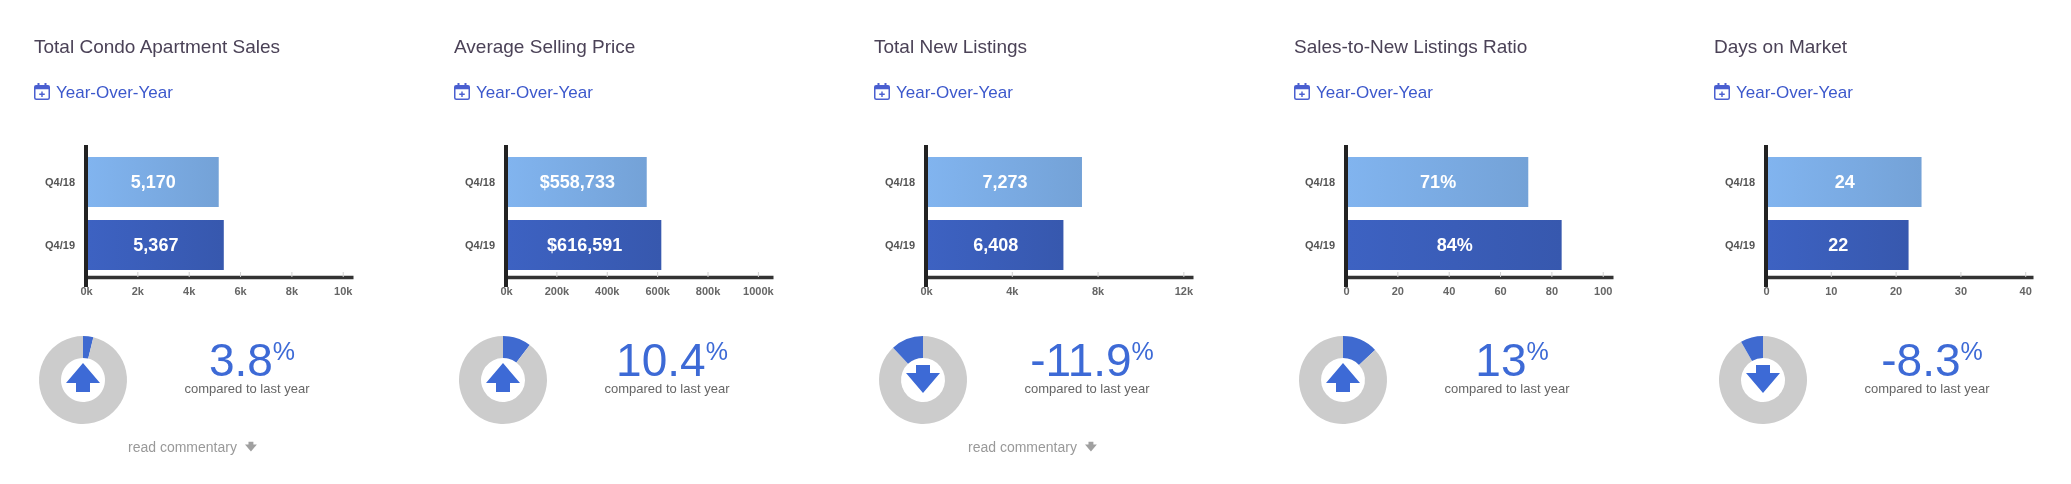  I want to click on x-tick-label: 6k, so click(241, 290).